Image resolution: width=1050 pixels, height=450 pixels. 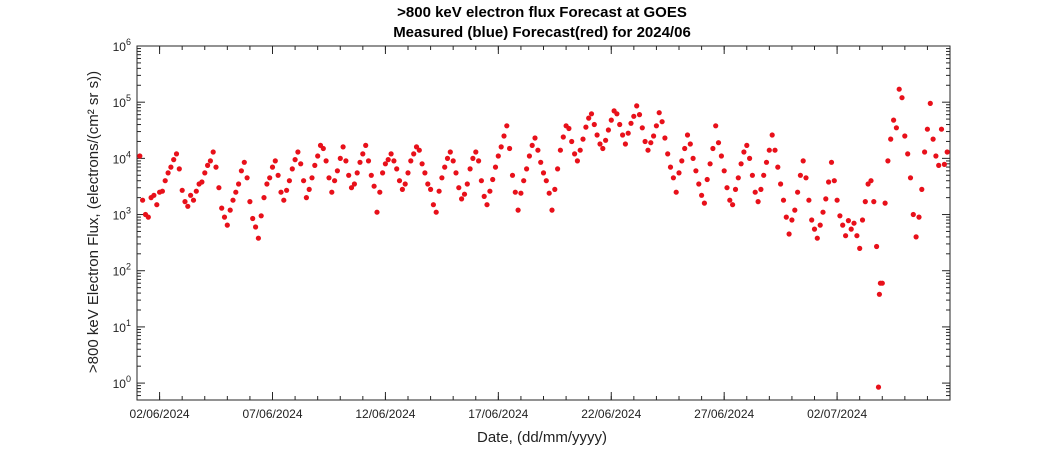 I want to click on y-tick-label: 10¹, so click(x=122, y=326).